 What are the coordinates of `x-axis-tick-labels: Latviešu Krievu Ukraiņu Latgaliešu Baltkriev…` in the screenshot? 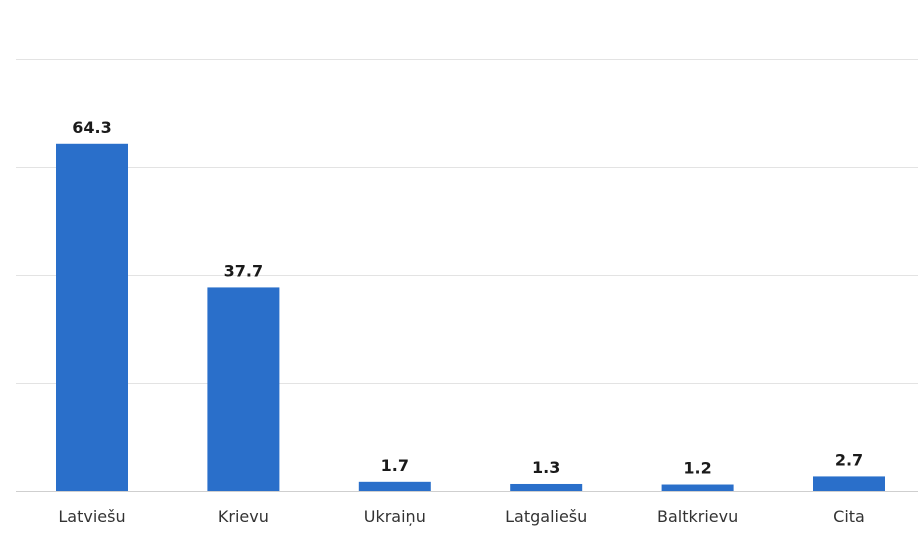 It's located at (461, 516).